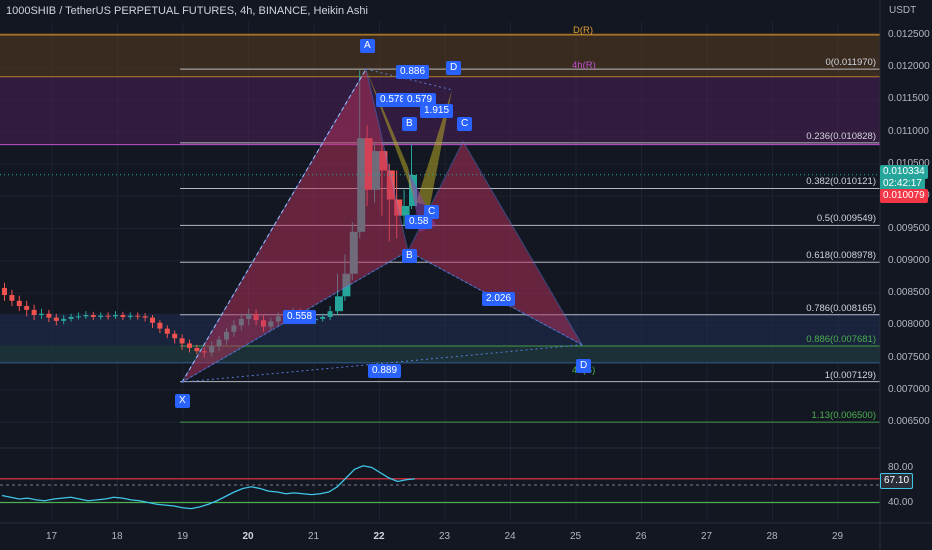  What do you see at coordinates (843, 416) in the screenshot?
I see `fib-label: 1.13(0.006500)` at bounding box center [843, 416].